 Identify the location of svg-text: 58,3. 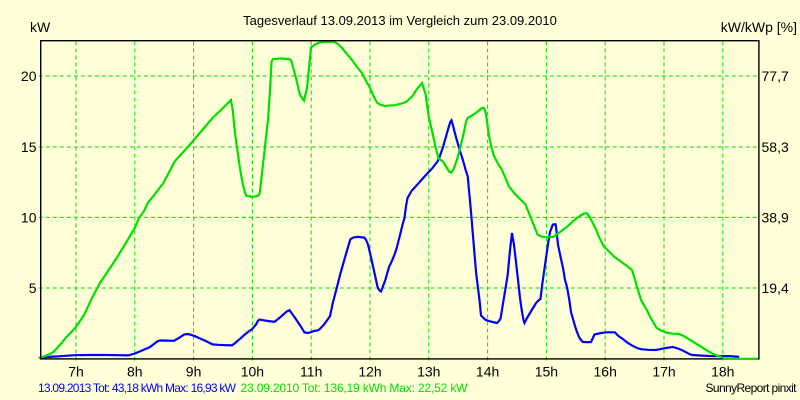
(775, 147).